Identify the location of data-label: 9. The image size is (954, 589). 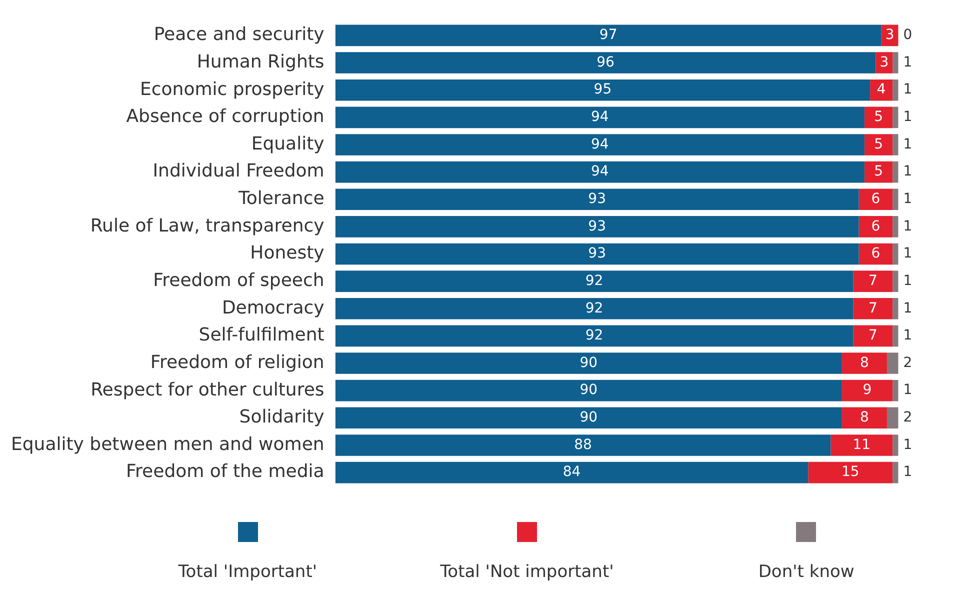
(867, 390).